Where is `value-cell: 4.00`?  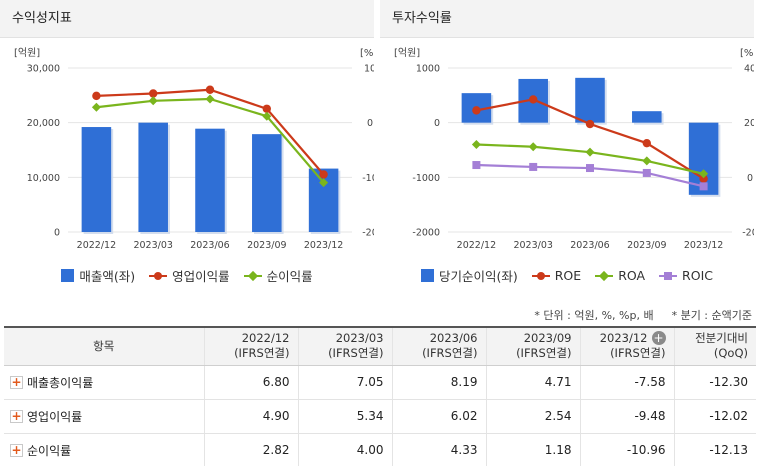
value-cell: 4.00 is located at coordinates (344, 449).